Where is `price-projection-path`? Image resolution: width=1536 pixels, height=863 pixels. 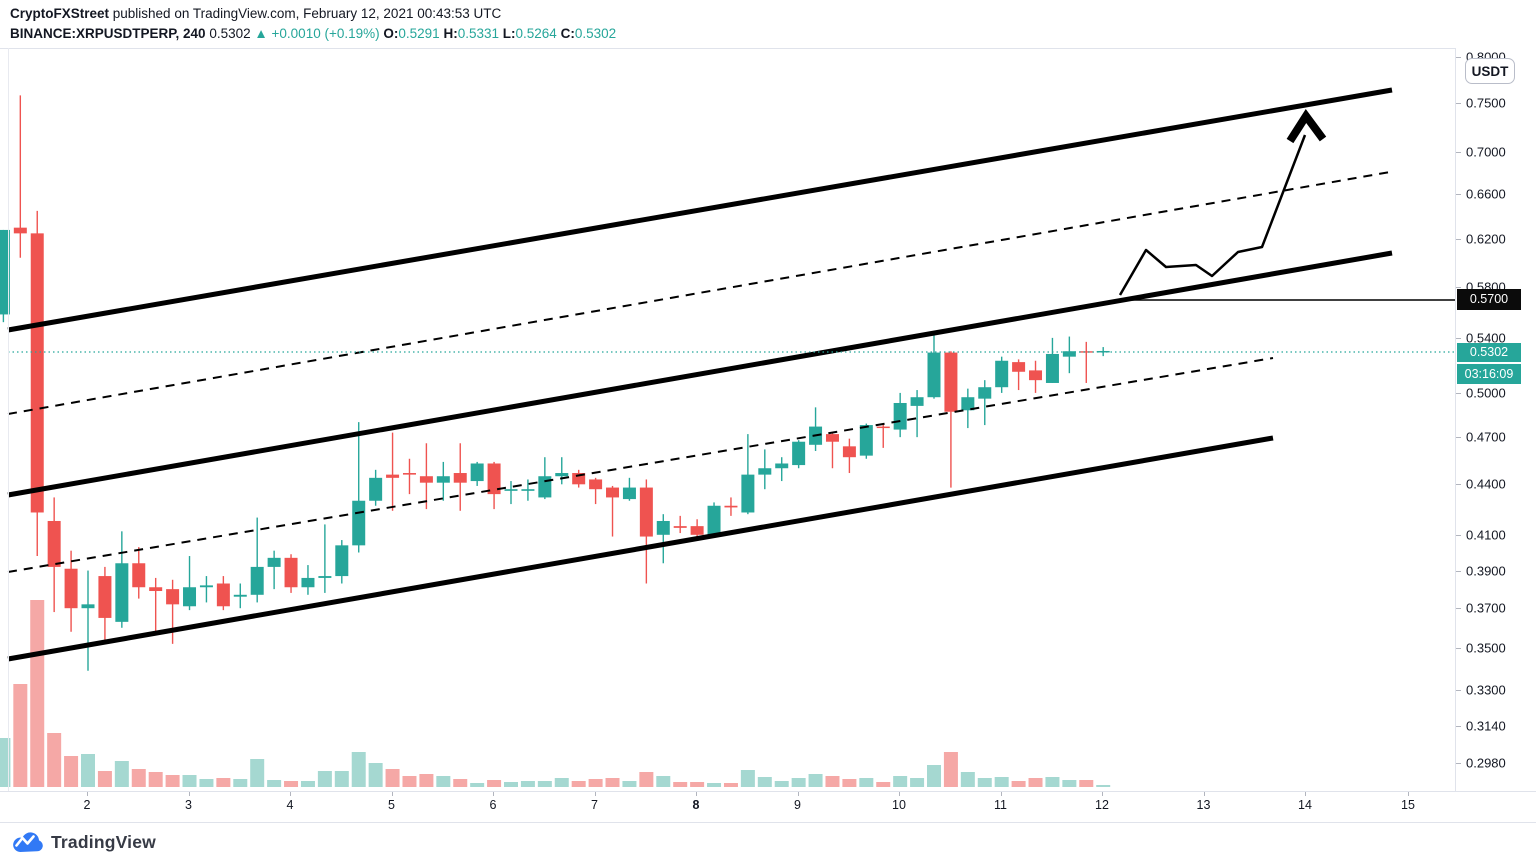 price-projection-path is located at coordinates (1212, 215).